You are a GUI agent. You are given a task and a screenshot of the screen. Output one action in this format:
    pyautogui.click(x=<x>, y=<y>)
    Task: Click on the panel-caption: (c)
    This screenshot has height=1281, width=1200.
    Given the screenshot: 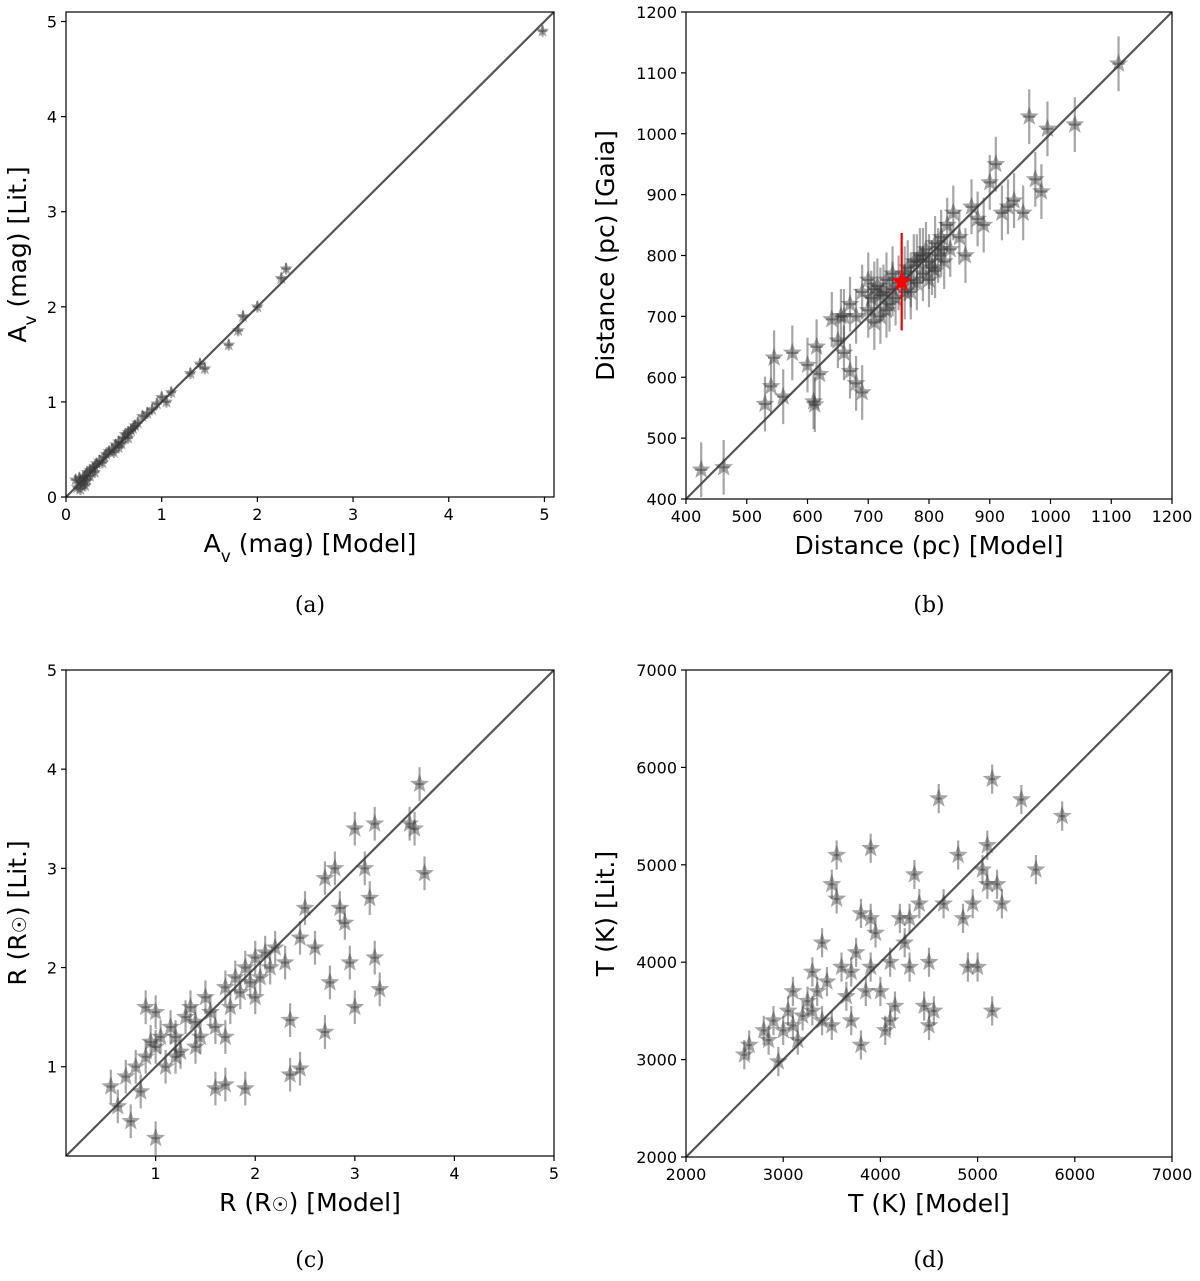 What is the action you would take?
    pyautogui.click(x=310, y=1260)
    